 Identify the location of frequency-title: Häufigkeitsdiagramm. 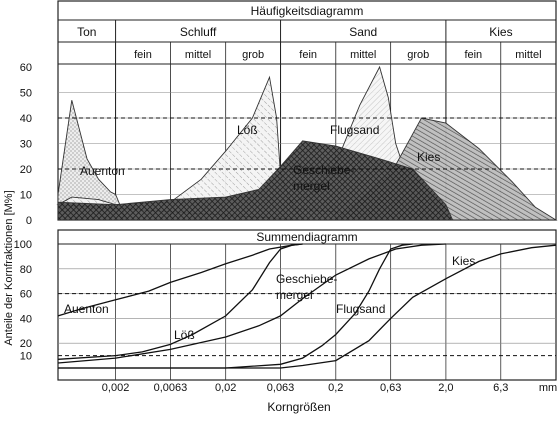
(307, 11).